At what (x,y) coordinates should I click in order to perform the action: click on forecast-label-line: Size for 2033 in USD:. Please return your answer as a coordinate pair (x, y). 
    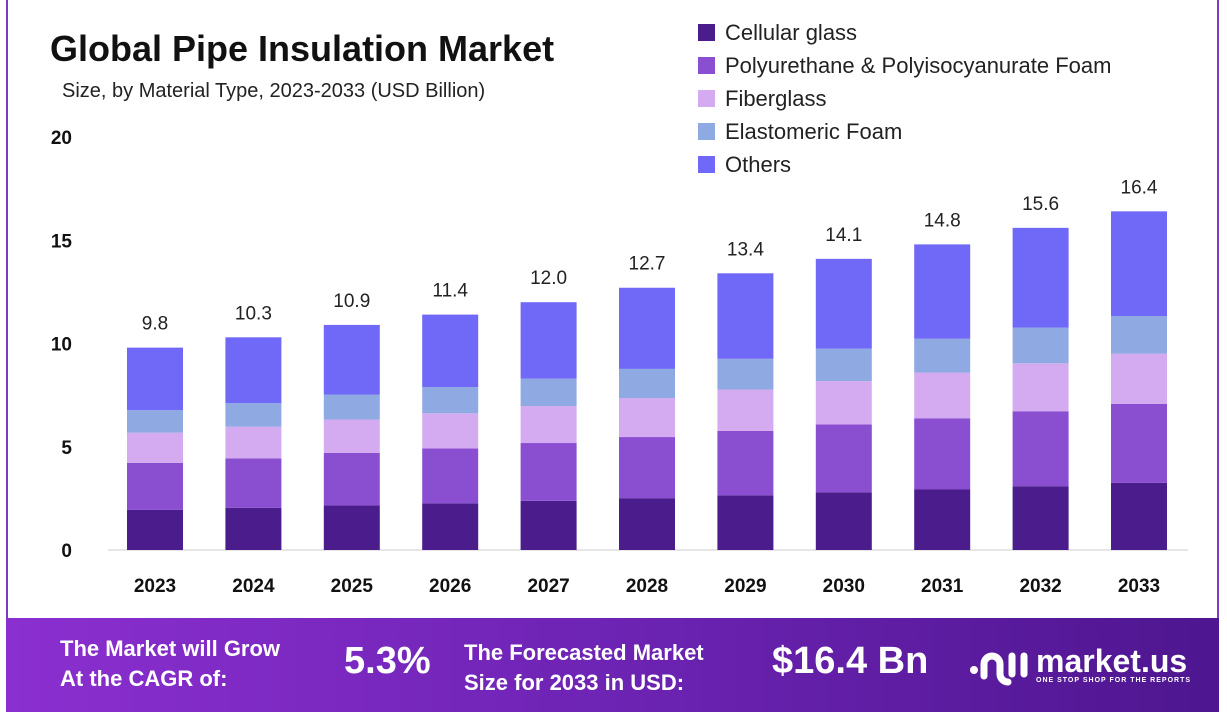
    Looking at the image, I should click on (574, 682).